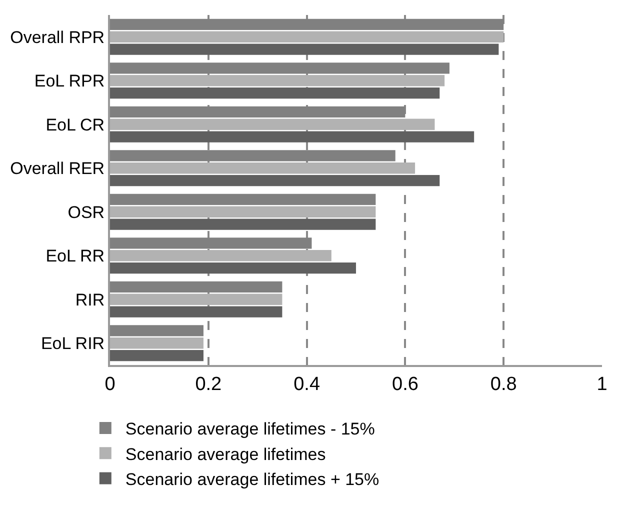  I want to click on y-tick-label: EoL RR, so click(75, 256).